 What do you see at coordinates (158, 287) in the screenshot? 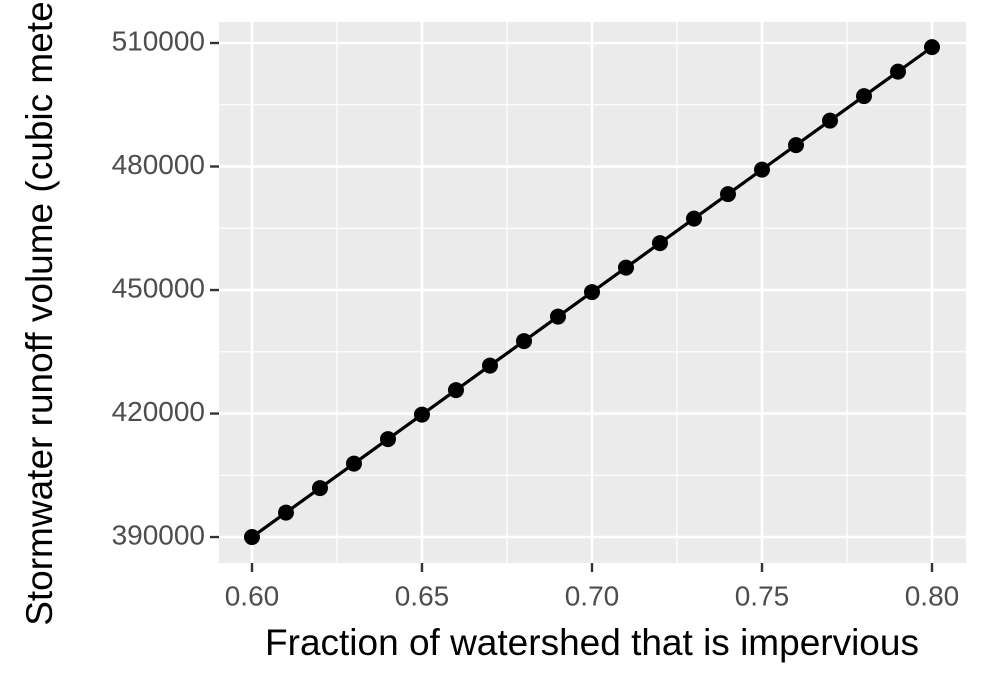
I see `y-tick-label: 450000` at bounding box center [158, 287].